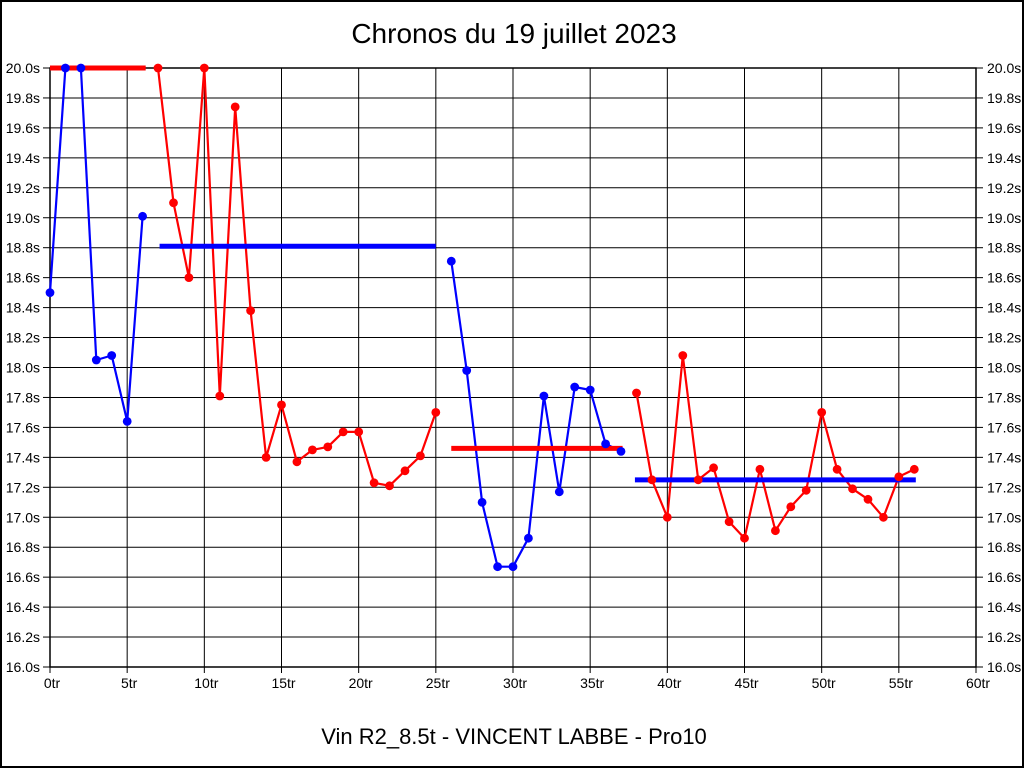  Describe the element at coordinates (1004, 487) in the screenshot. I see `y-axis-label-right: 17.2s` at that location.